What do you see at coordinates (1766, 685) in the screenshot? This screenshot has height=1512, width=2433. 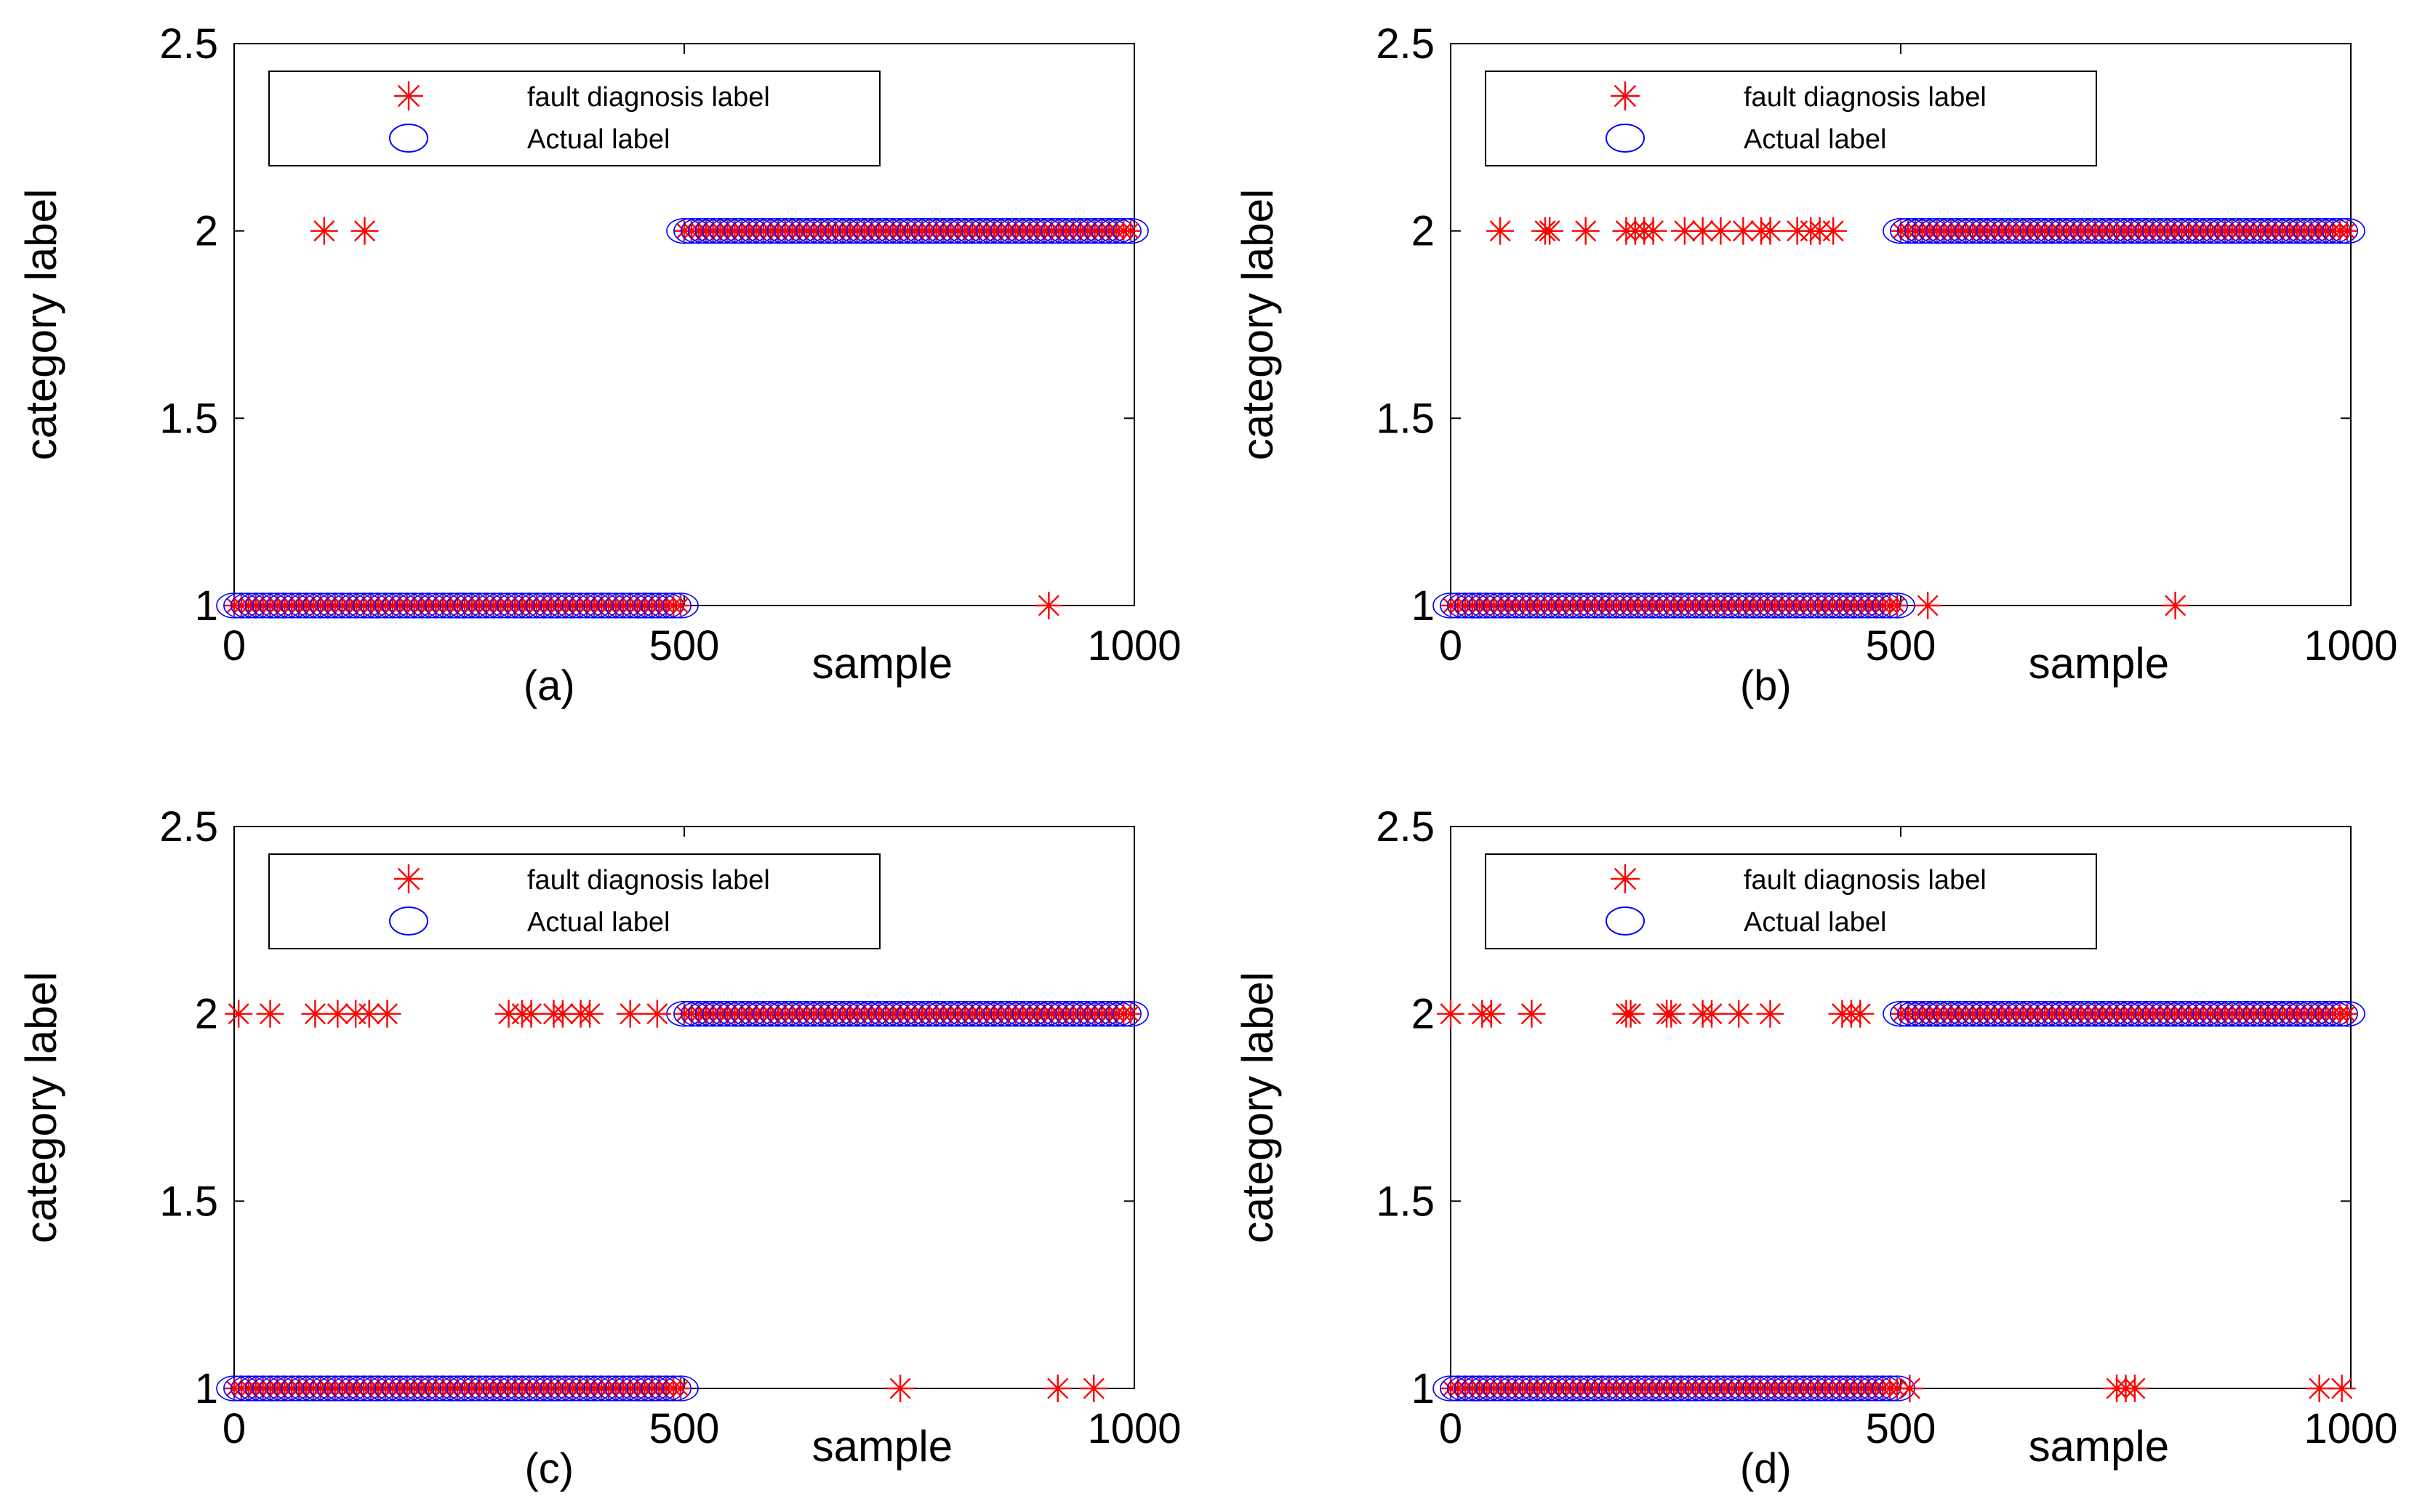 I see `panel-caption: (b)` at bounding box center [1766, 685].